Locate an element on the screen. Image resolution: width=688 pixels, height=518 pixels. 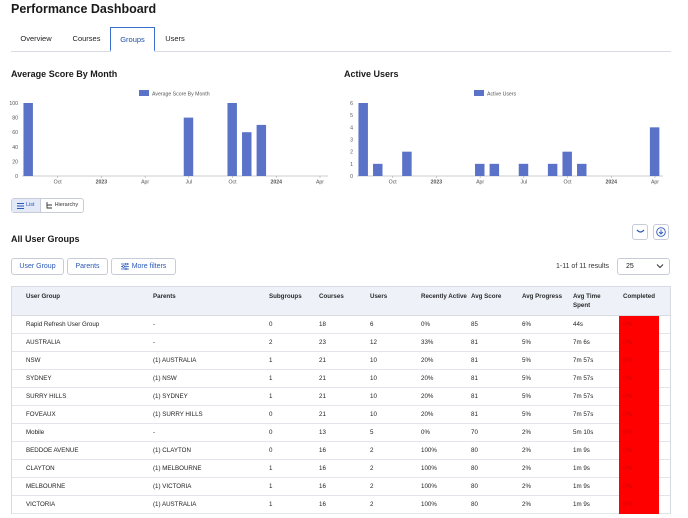
cell-subgroups: 2 is located at coordinates (271, 342).